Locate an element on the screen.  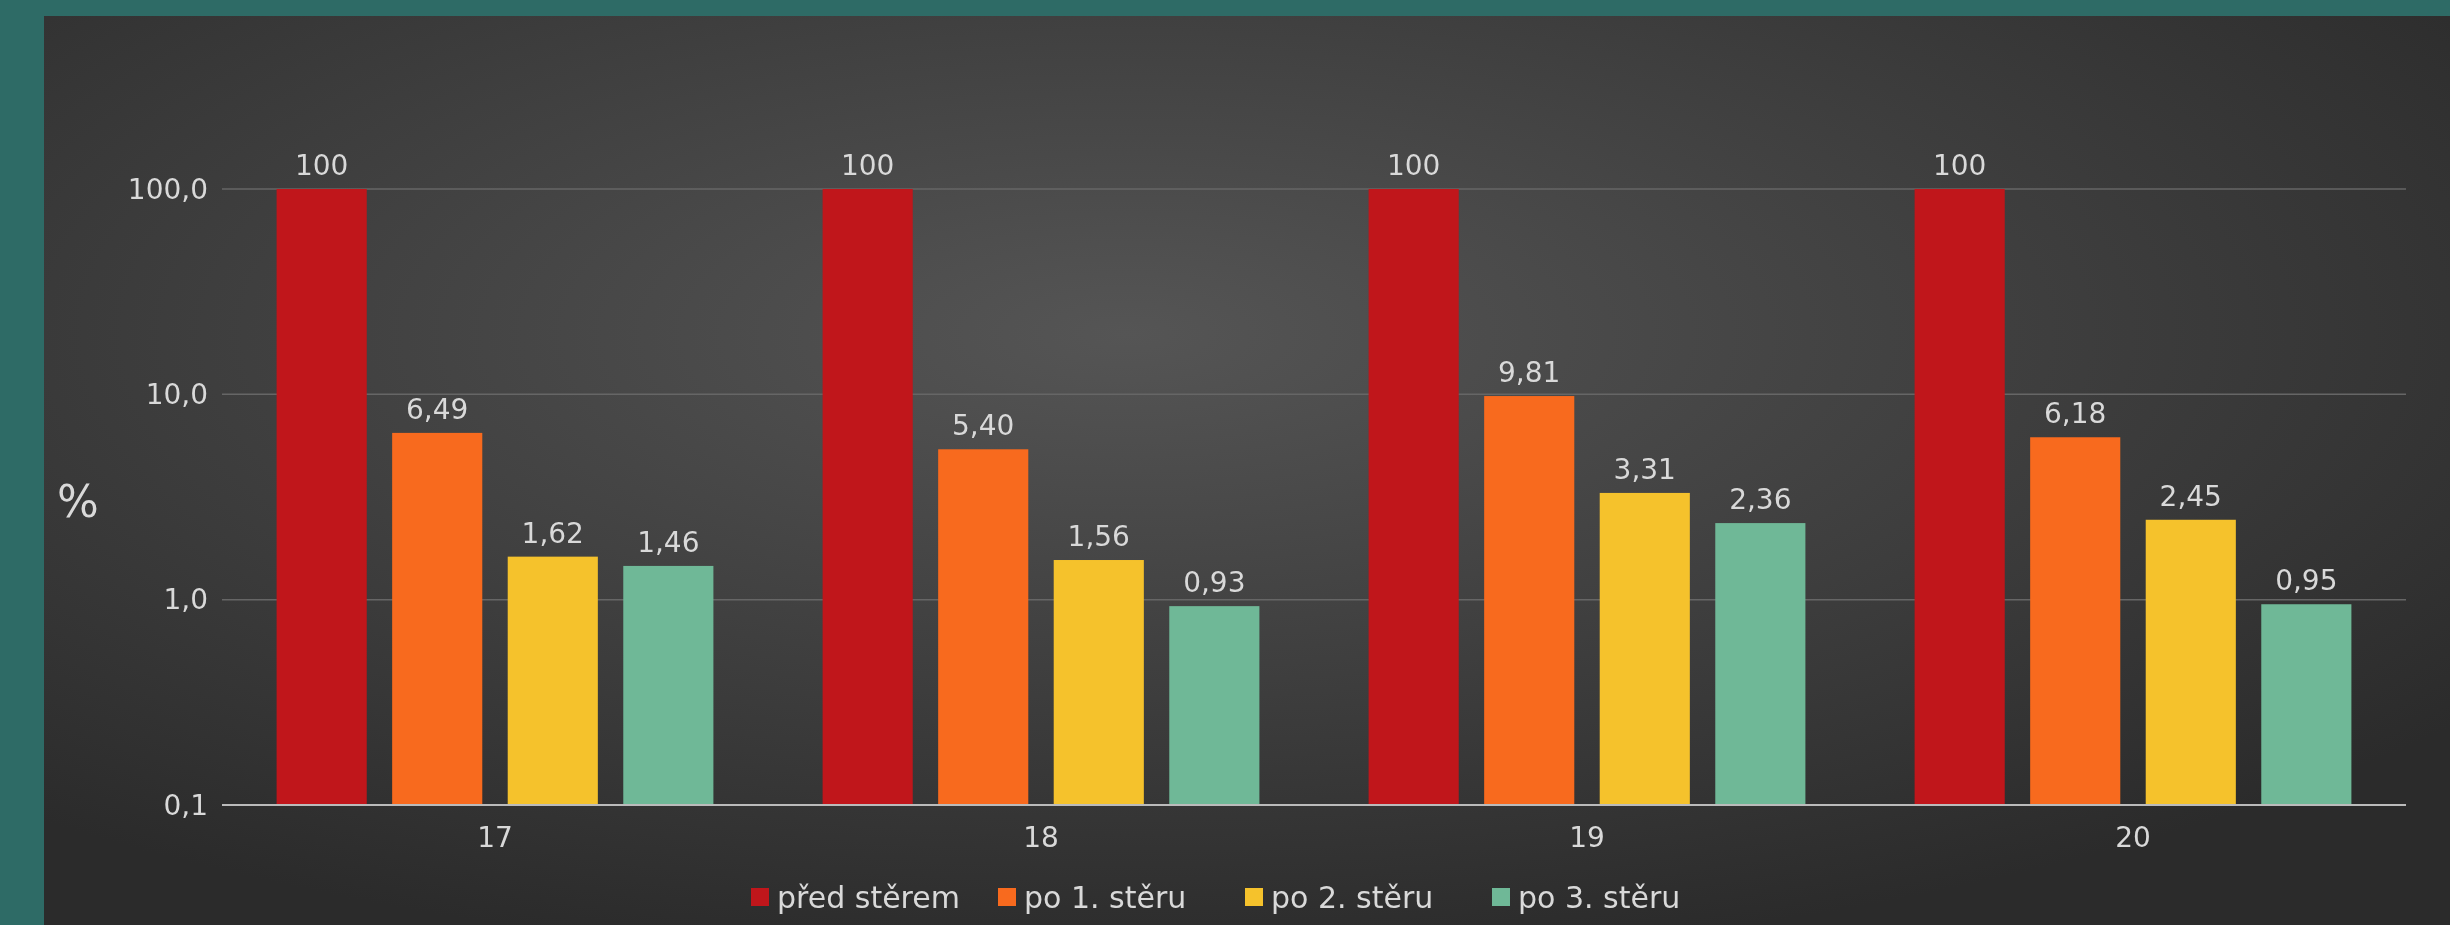
y-tick-label: 100,0 is located at coordinates (167, 189).